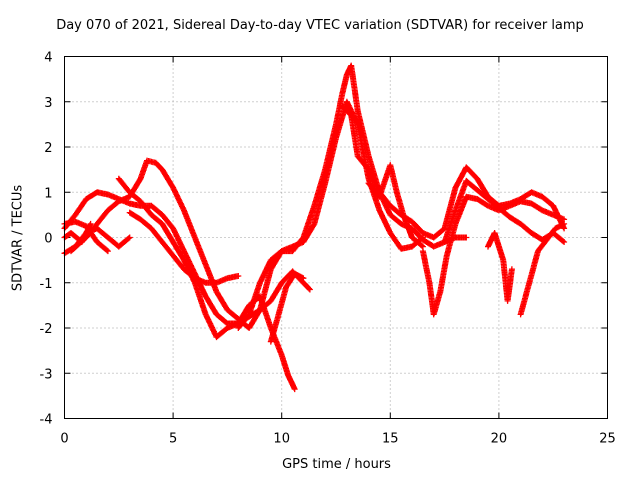 The width and height of the screenshot is (640, 480). I want to click on x-tick-label: 25, so click(607, 439).